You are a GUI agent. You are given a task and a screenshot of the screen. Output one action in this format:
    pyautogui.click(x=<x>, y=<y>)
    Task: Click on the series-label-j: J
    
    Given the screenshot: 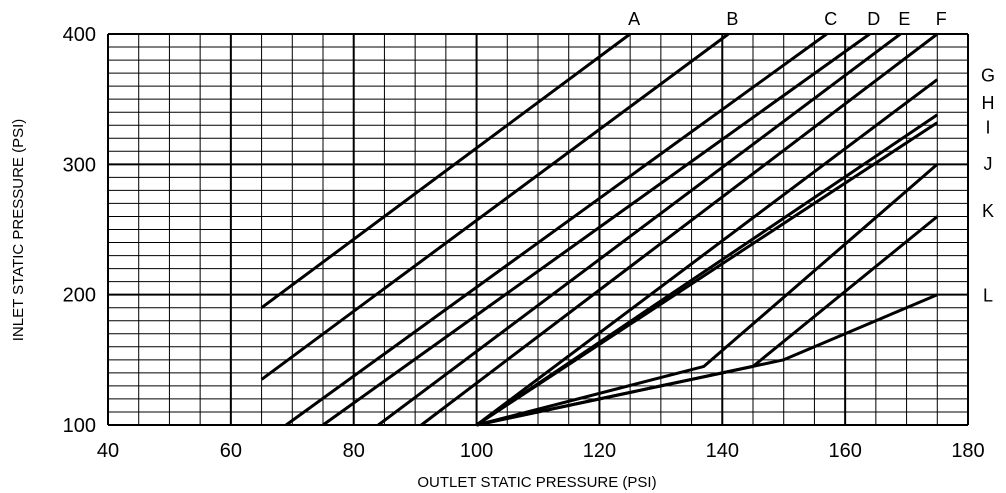 What is the action you would take?
    pyautogui.click(x=988, y=164)
    